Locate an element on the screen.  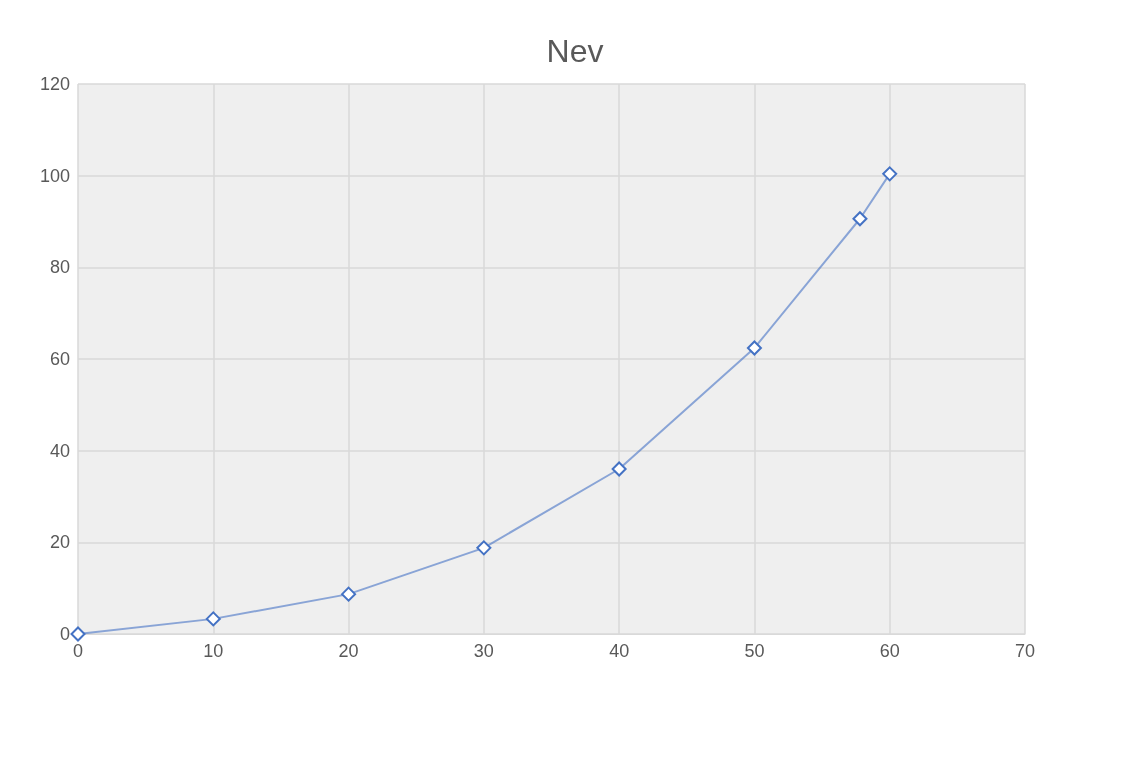
y-tick-label: 0 is located at coordinates (64, 634).